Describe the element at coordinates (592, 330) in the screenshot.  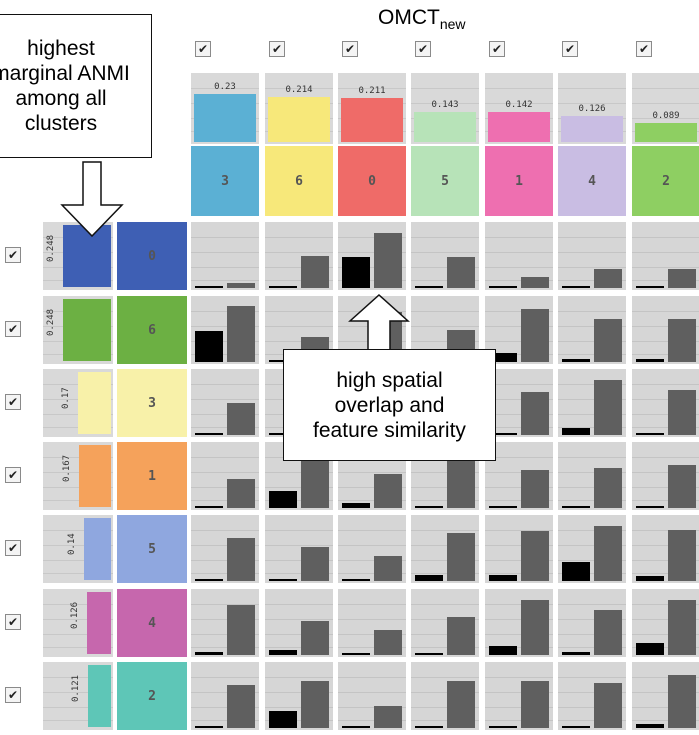
I see `matrix-cell-r6-c4` at that location.